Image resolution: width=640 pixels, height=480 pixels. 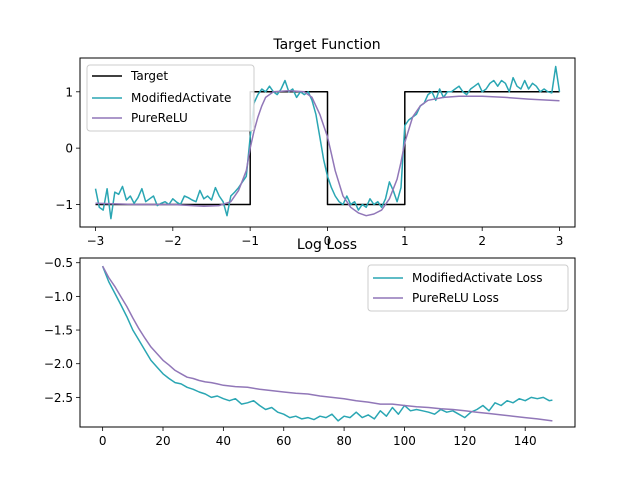 I want to click on x-tick-label: 60, so click(x=283, y=441).